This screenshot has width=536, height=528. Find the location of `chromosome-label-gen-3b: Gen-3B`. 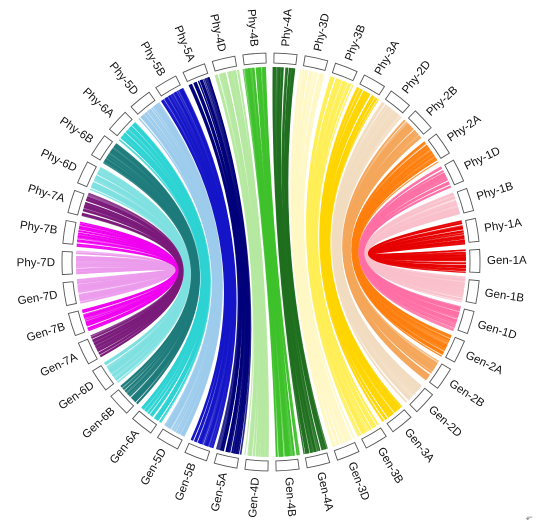

chromosome-label-gen-3b: Gen-3B is located at coordinates (390, 466).